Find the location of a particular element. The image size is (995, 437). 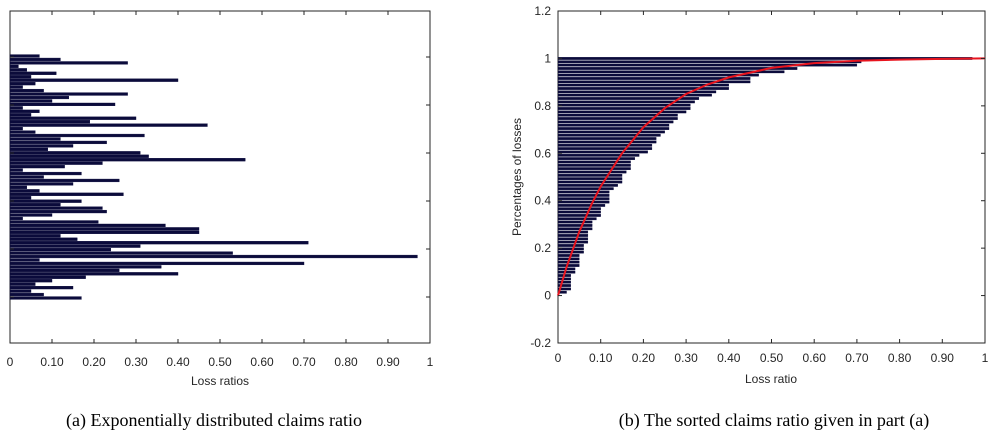

chart-b-y-tick-label: 0 is located at coordinates (547, 296).